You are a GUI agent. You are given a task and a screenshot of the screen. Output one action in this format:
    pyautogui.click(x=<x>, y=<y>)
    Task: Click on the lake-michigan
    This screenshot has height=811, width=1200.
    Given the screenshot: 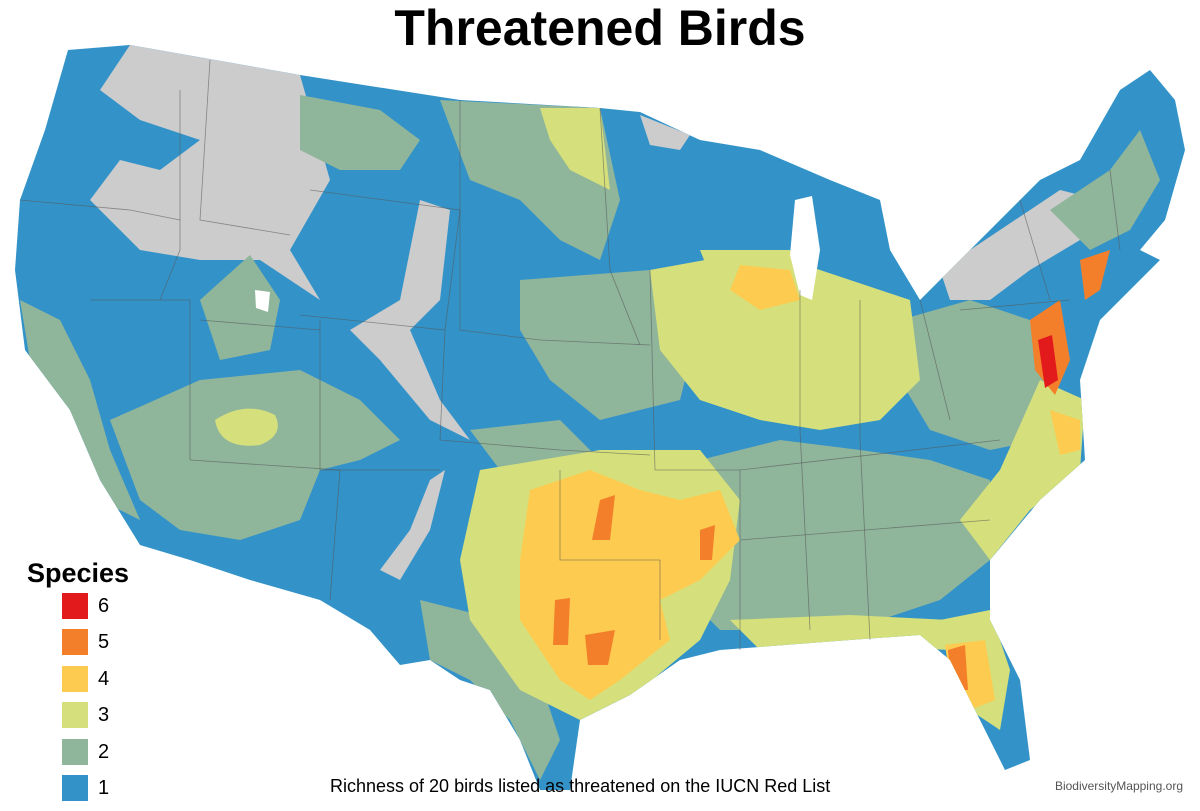 What is the action you would take?
    pyautogui.click(x=805, y=248)
    